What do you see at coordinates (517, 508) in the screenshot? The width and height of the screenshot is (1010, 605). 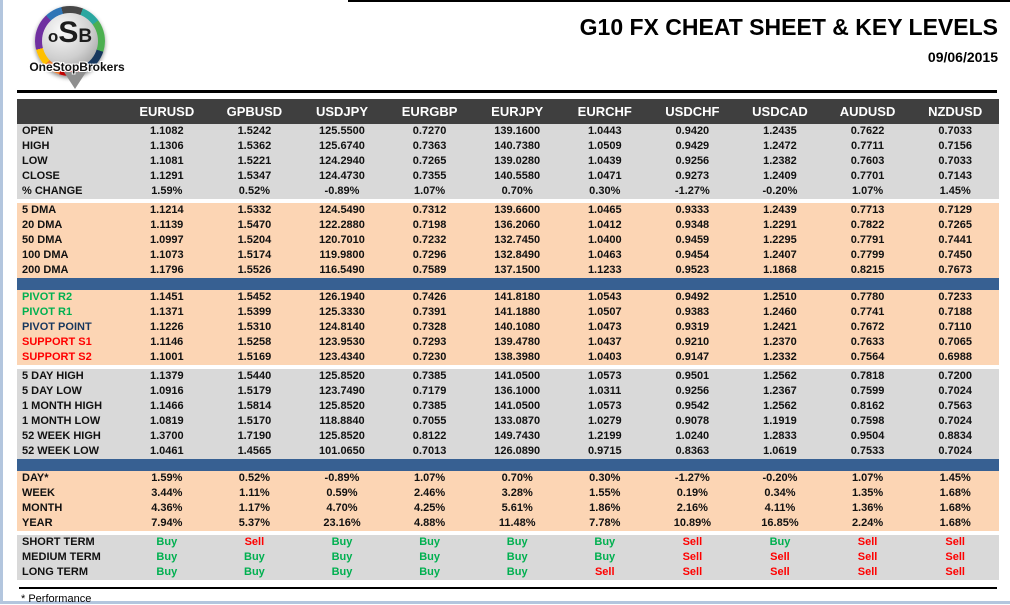 I see `cell-value: 5.61%` at bounding box center [517, 508].